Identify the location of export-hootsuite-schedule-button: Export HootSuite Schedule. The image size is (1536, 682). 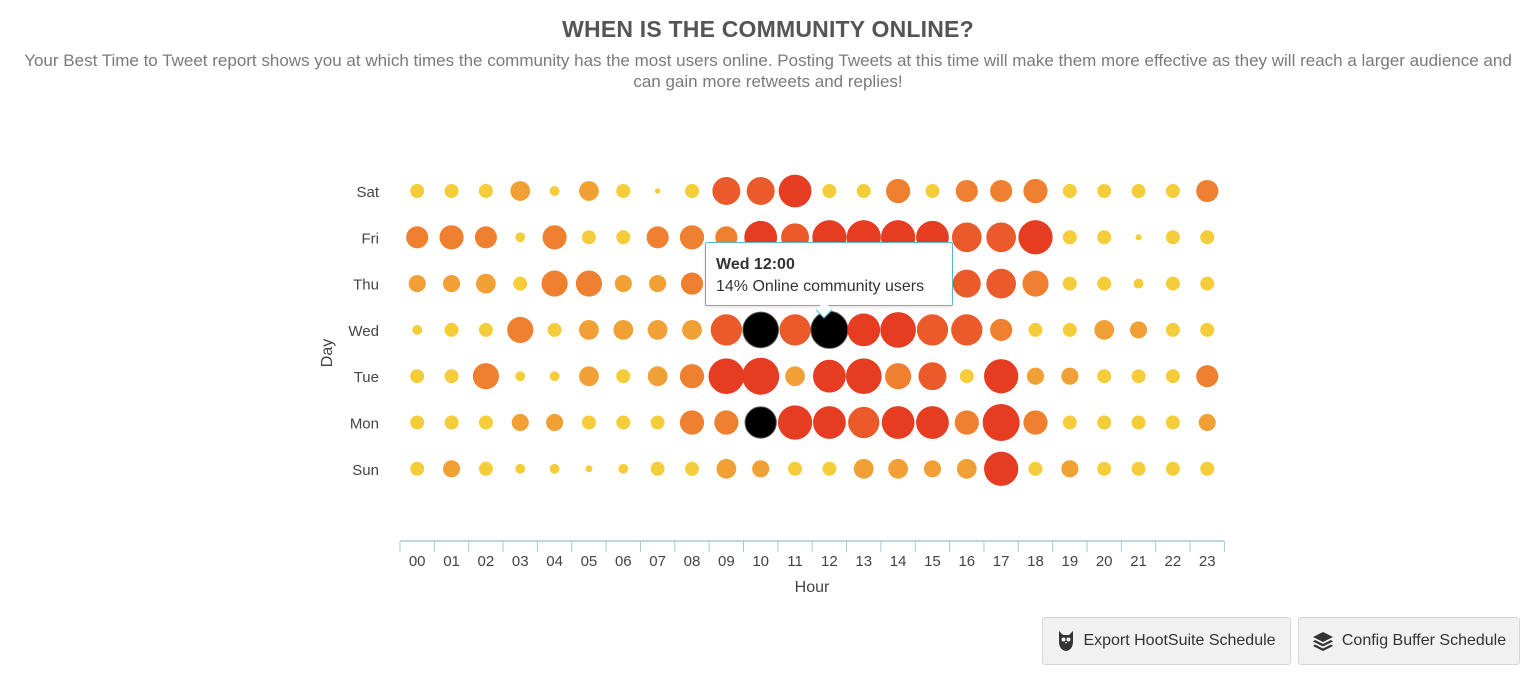
(1166, 641).